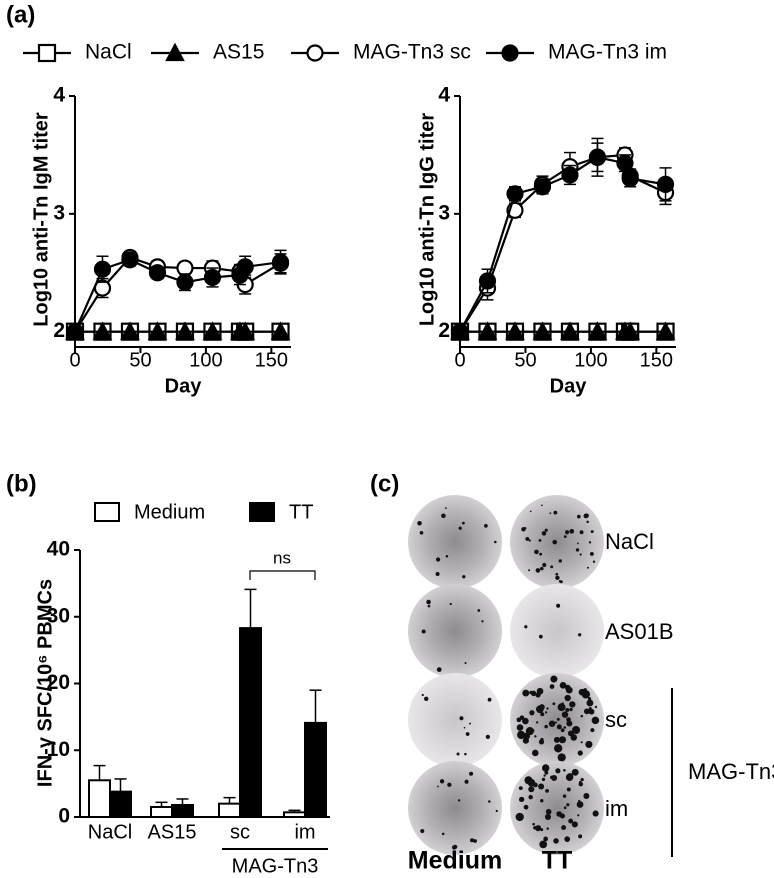 This screenshot has width=774, height=878. What do you see at coordinates (59, 95) in the screenshot?
I see `y-tick-label: 4` at bounding box center [59, 95].